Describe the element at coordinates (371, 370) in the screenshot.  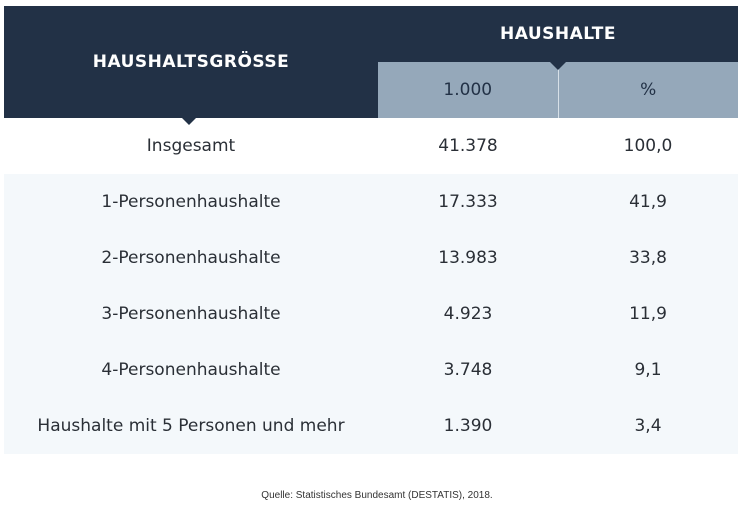
I see `table-row: 4-Personenhaushalte 3.748 9,1` at that location.